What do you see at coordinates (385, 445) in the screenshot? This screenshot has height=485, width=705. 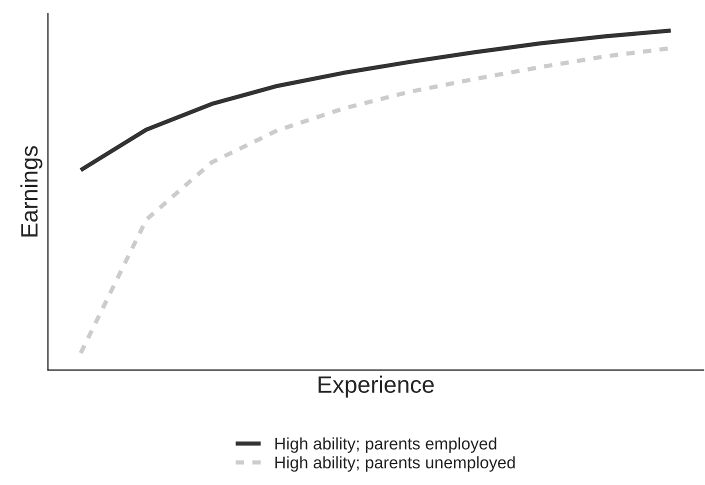 I see `legend-label: High ability; parents employed` at bounding box center [385, 445].